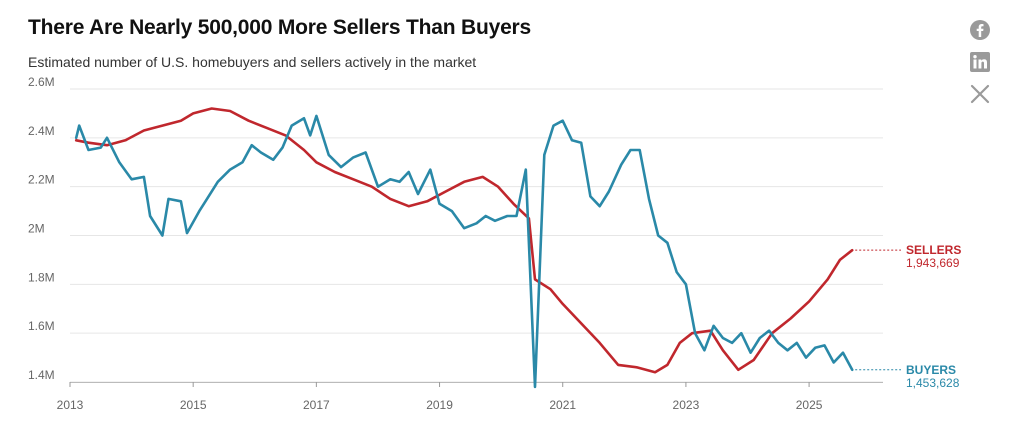 Image resolution: width=1026 pixels, height=444 pixels. Describe the element at coordinates (41, 180) in the screenshot. I see `y-tick-label: 2.2M` at that location.